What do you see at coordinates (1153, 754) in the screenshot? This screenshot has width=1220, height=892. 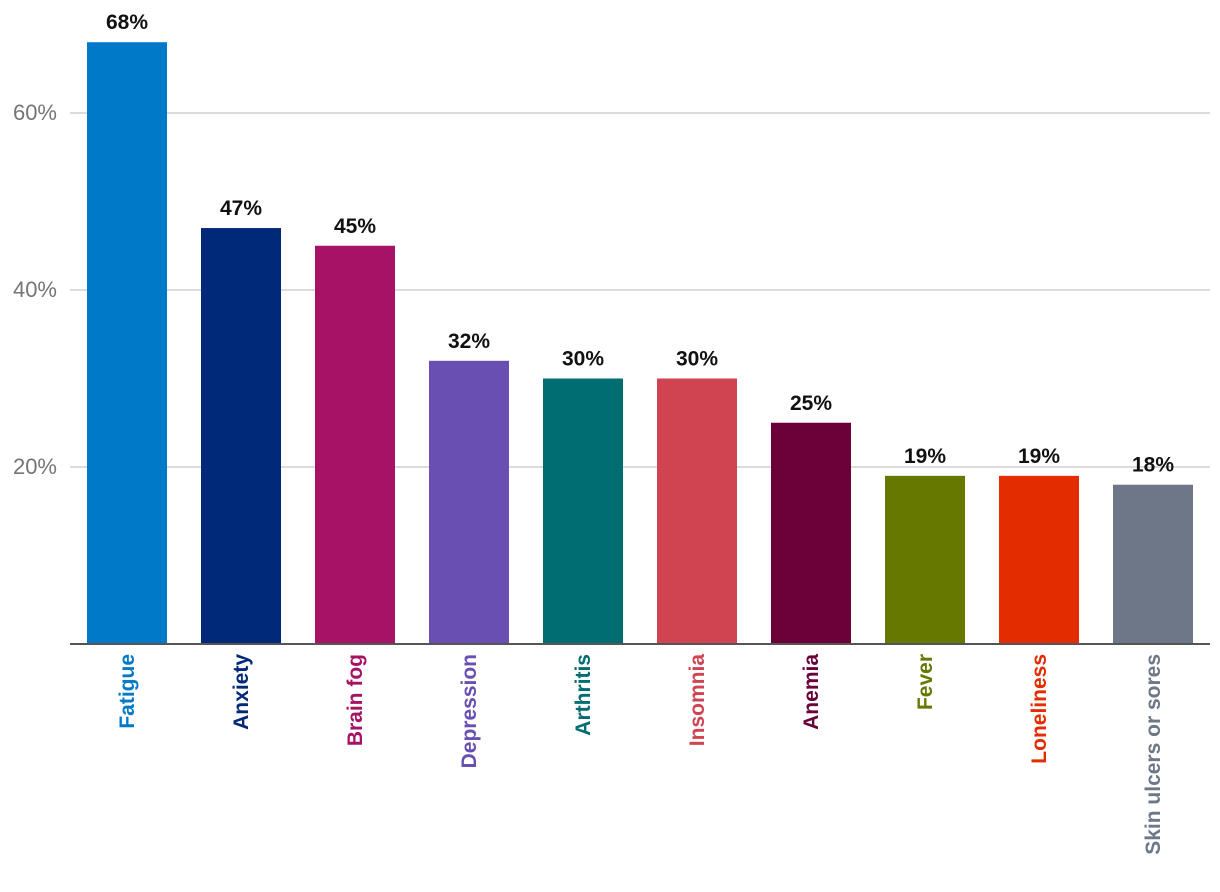 I see `category-label: Skin ulcers or sores` at bounding box center [1153, 754].